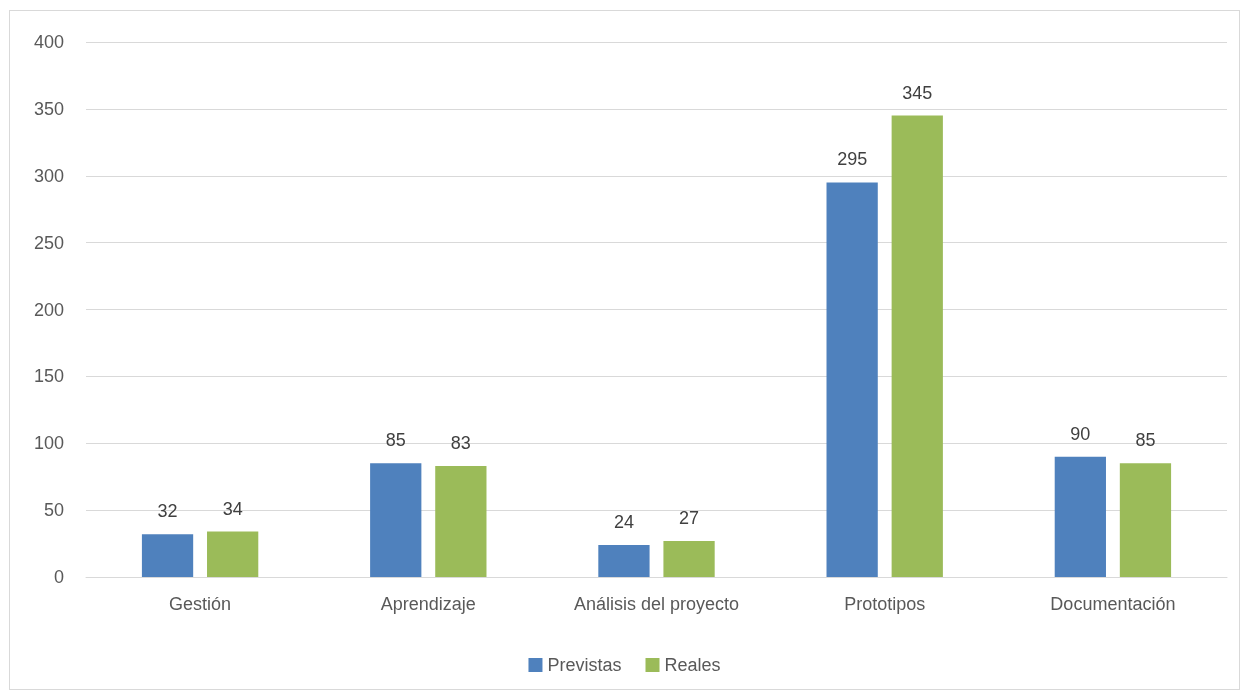 This screenshot has height=693, width=1247. I want to click on legend-label: Previstas, so click(584, 665).